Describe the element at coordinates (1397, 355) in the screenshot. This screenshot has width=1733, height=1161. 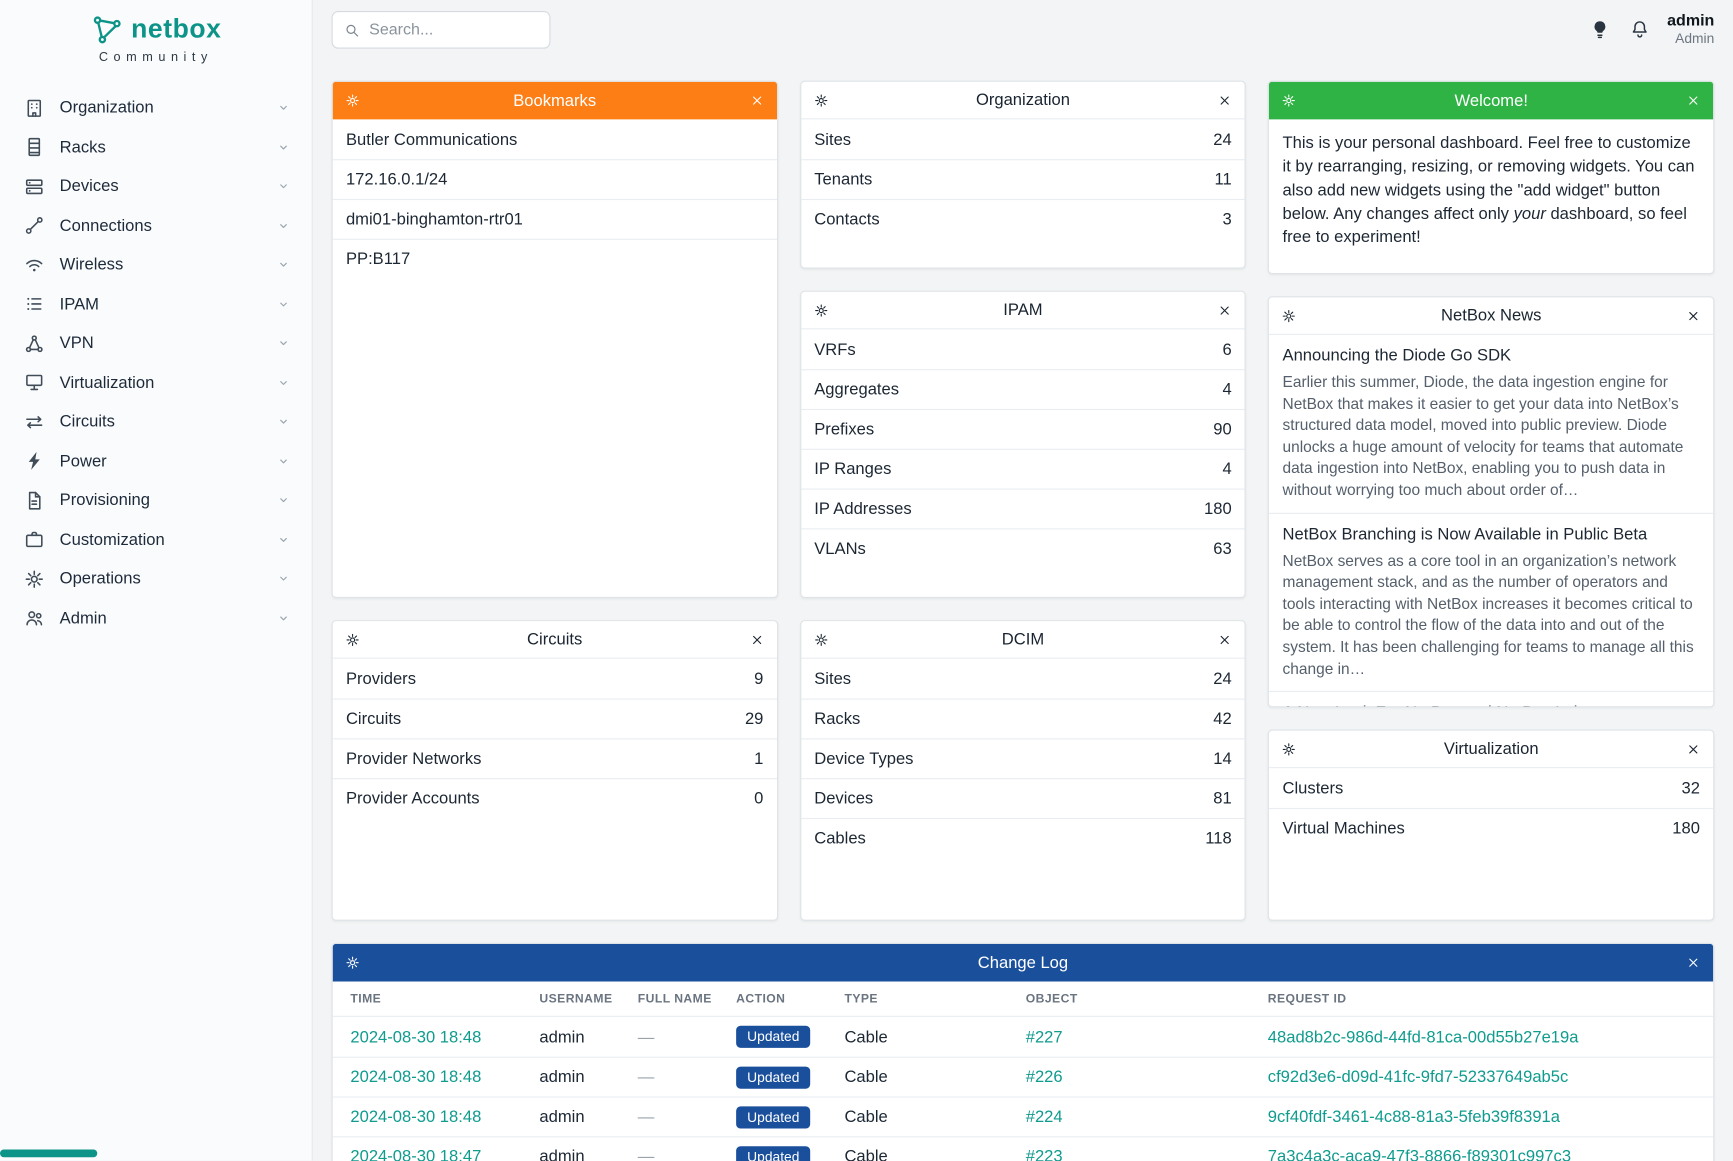
I see `news-title-link: Announcing the Diode Go SDK` at that location.